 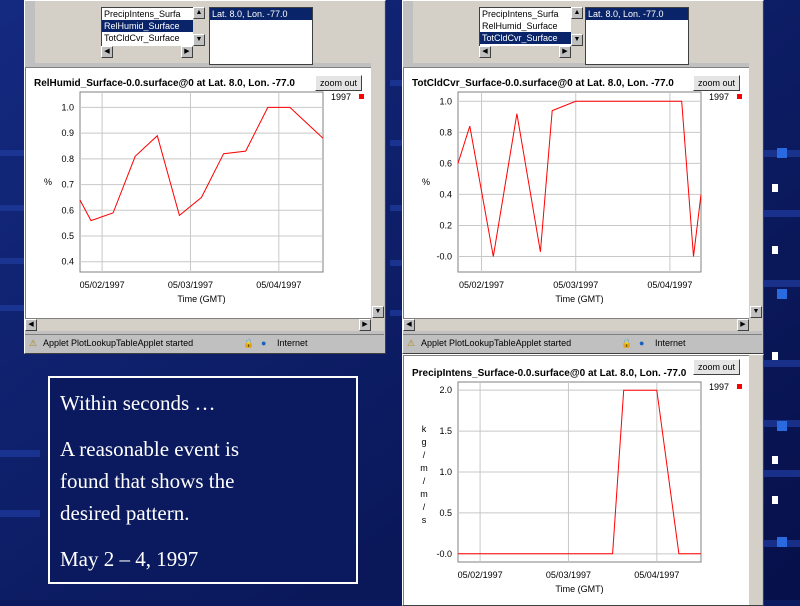 What do you see at coordinates (755, 480) in the screenshot?
I see `page-vertical-scrollbar` at bounding box center [755, 480].